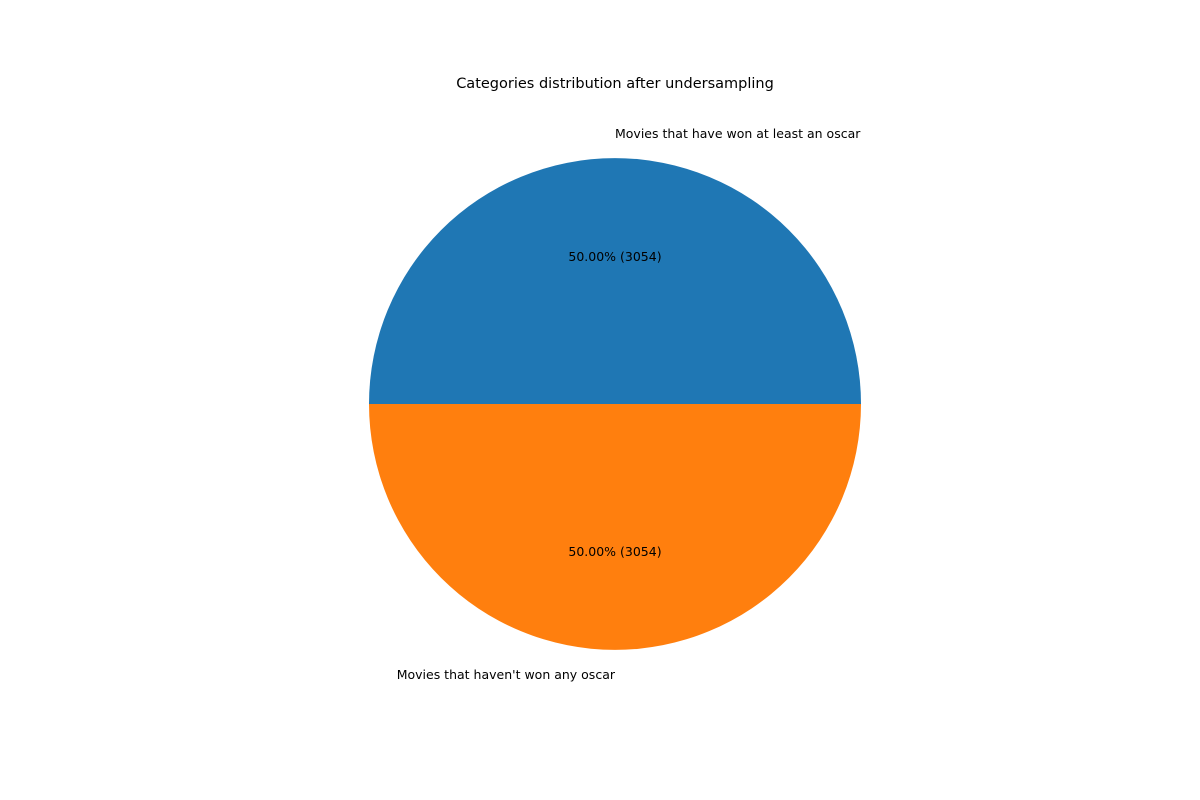 The height and width of the screenshot is (800, 1200). I want to click on pie-percent-label-1: 50.00% (3054), so click(614, 551).